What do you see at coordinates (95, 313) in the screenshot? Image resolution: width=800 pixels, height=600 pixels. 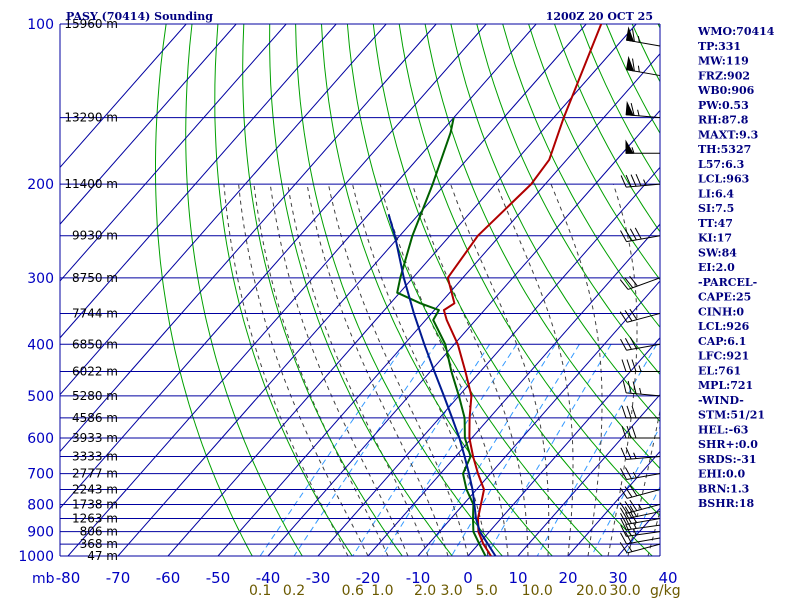 I see `height-level-label: 7744 m` at bounding box center [95, 313].